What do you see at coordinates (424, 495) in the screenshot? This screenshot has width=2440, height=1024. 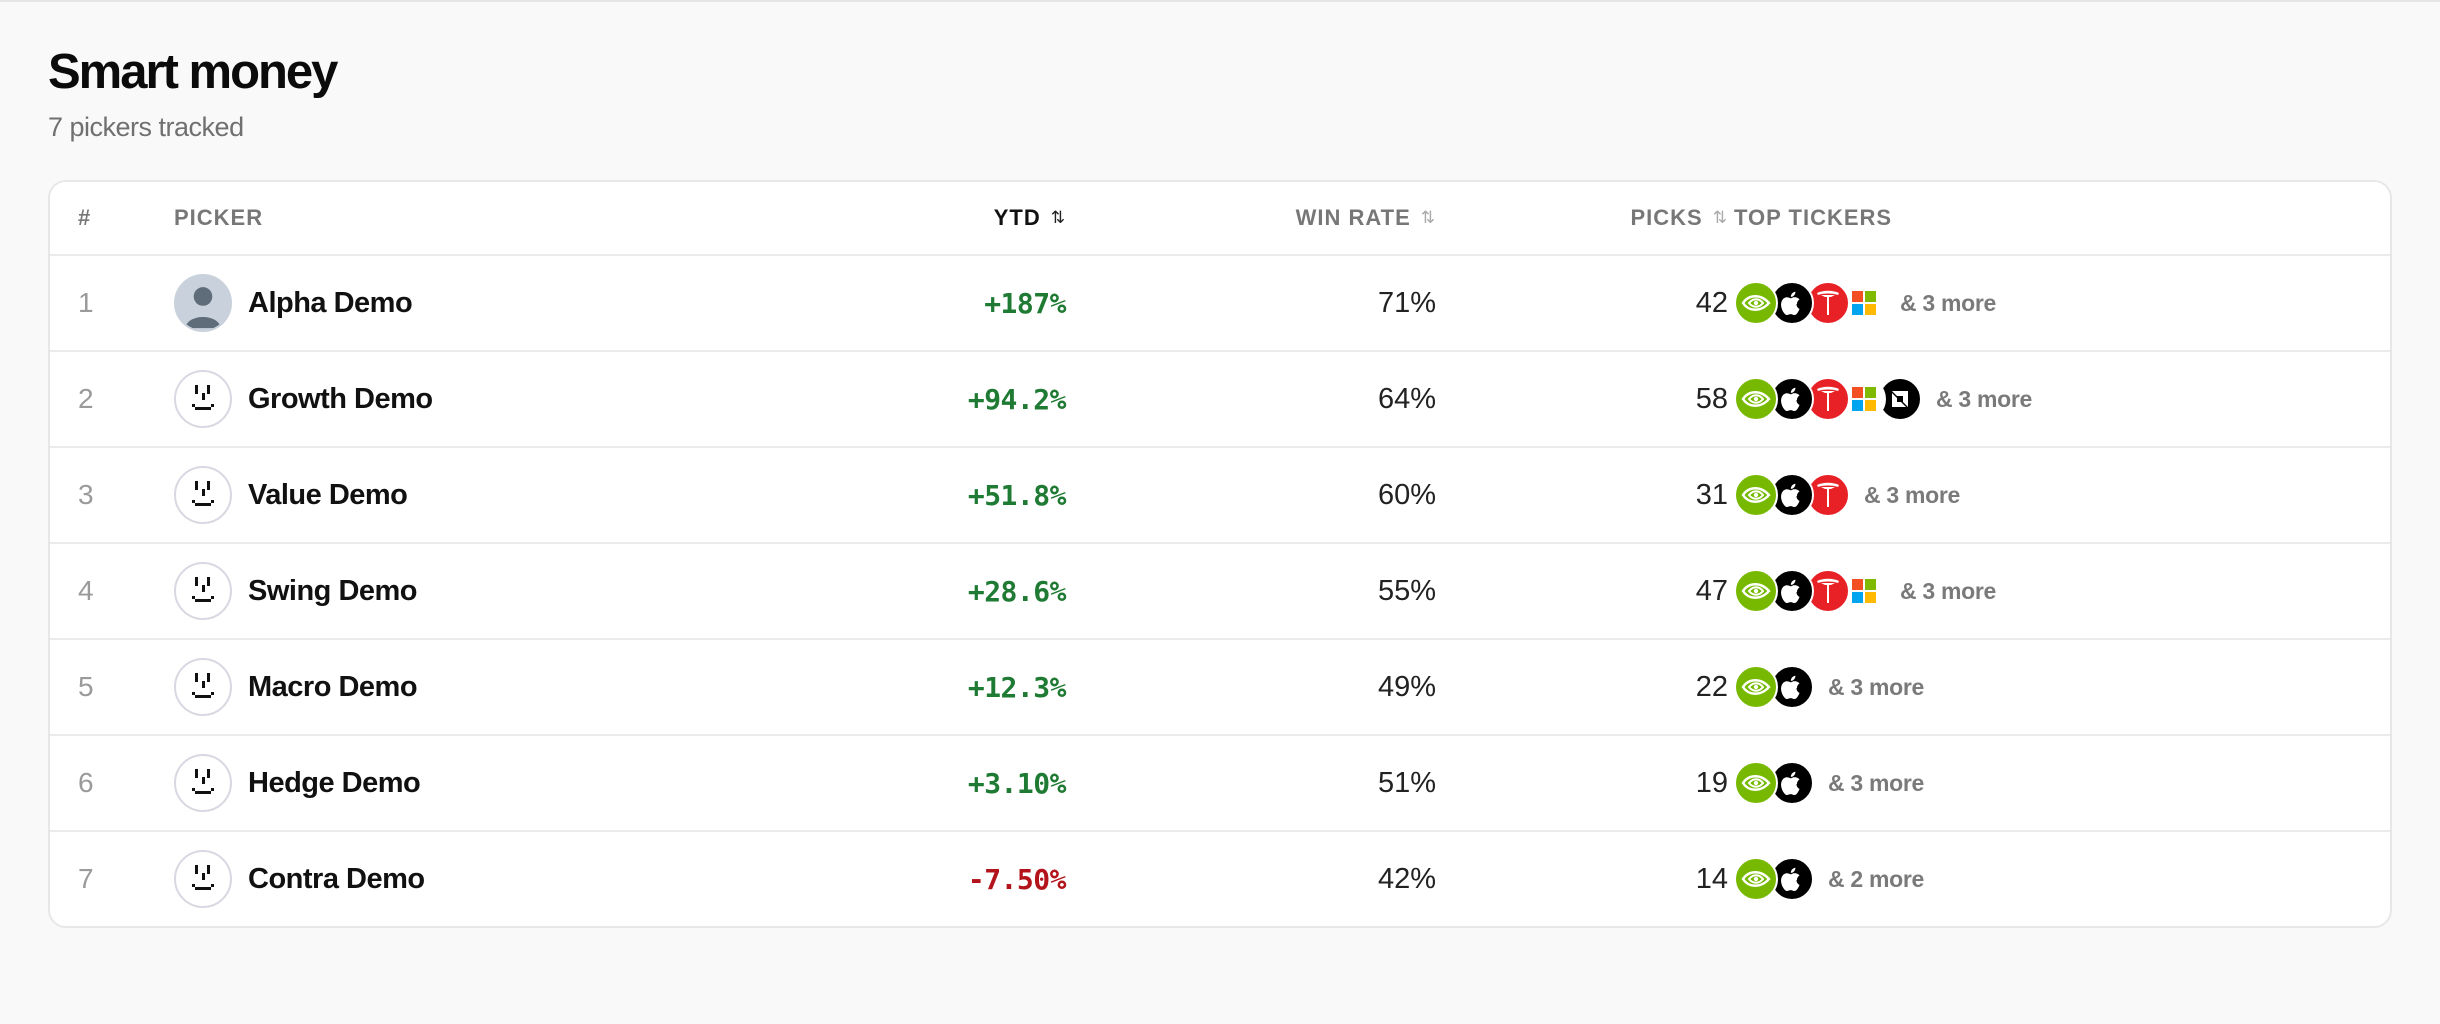 I see `picker-cell: Value Demo` at bounding box center [424, 495].